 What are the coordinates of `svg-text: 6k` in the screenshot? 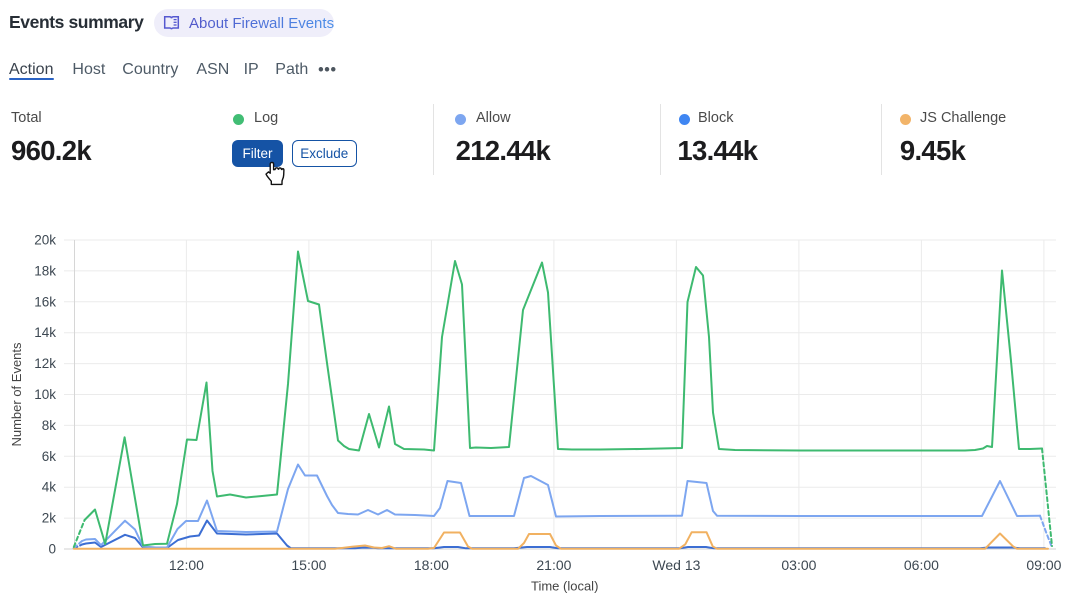 It's located at (49, 456).